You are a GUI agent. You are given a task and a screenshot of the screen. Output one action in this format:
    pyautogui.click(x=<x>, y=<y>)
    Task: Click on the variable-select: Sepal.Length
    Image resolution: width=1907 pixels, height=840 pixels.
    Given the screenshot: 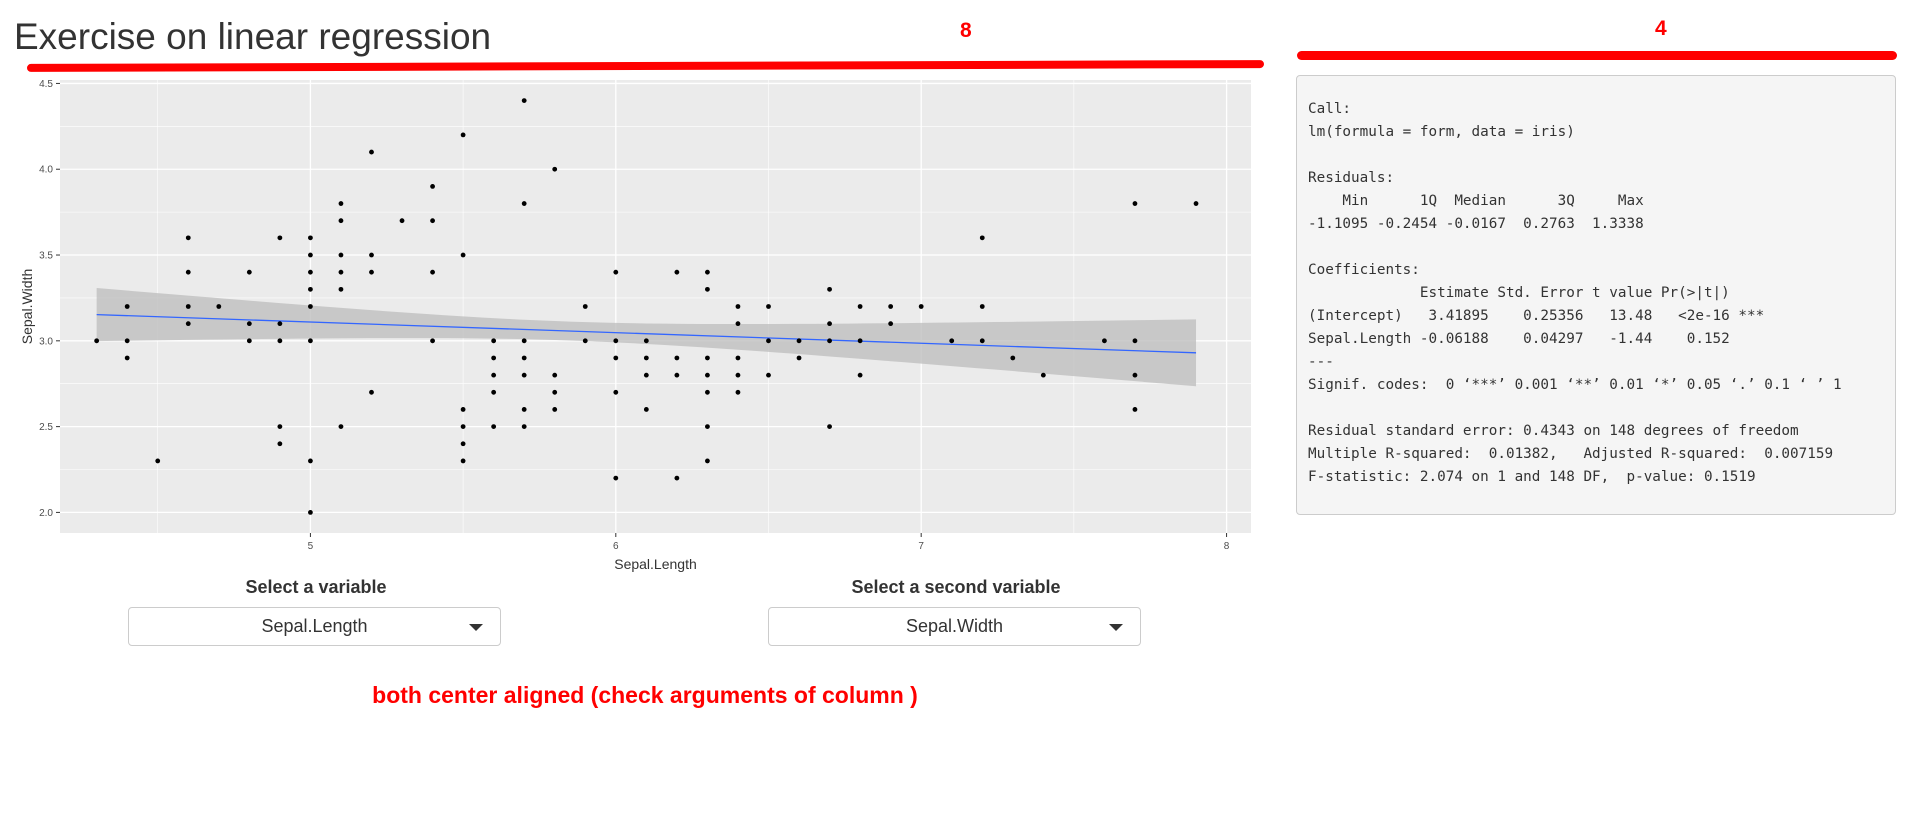 What is the action you would take?
    pyautogui.click(x=314, y=626)
    